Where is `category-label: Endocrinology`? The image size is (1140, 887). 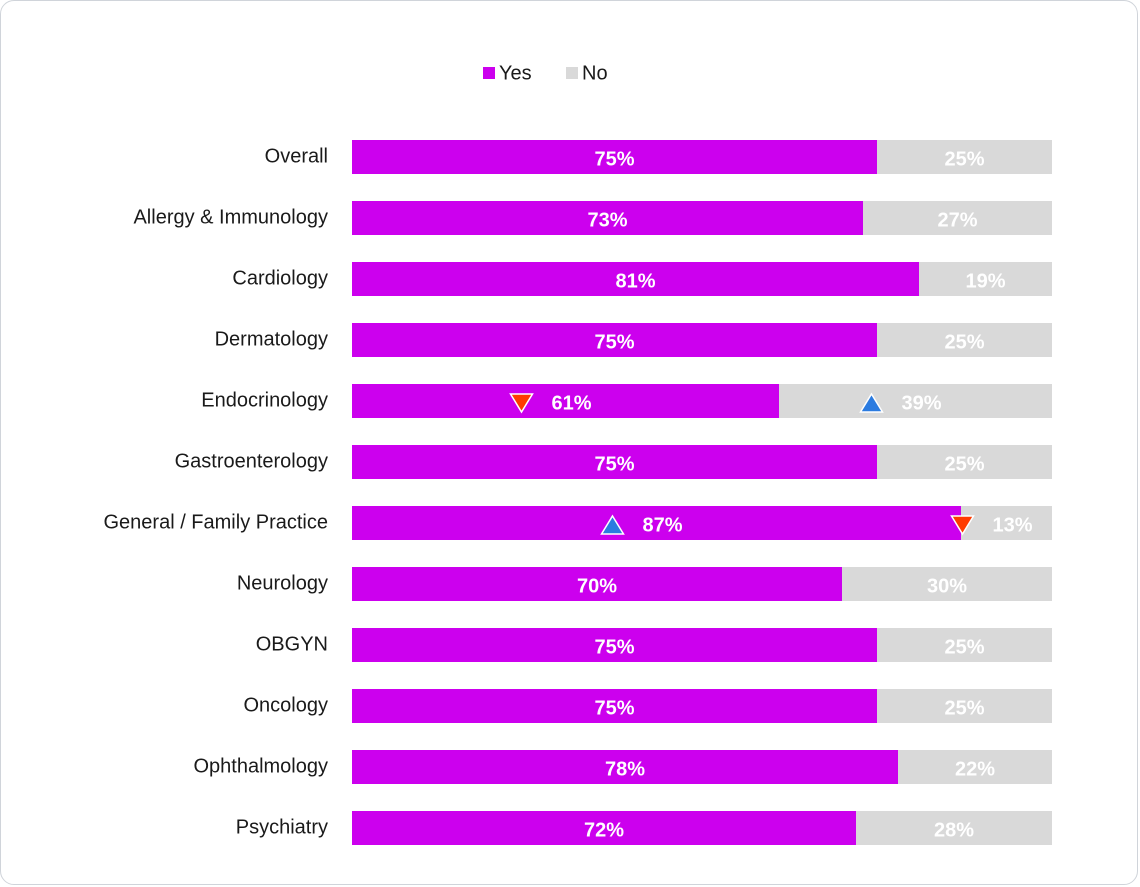
category-label: Endocrinology is located at coordinates (264, 400).